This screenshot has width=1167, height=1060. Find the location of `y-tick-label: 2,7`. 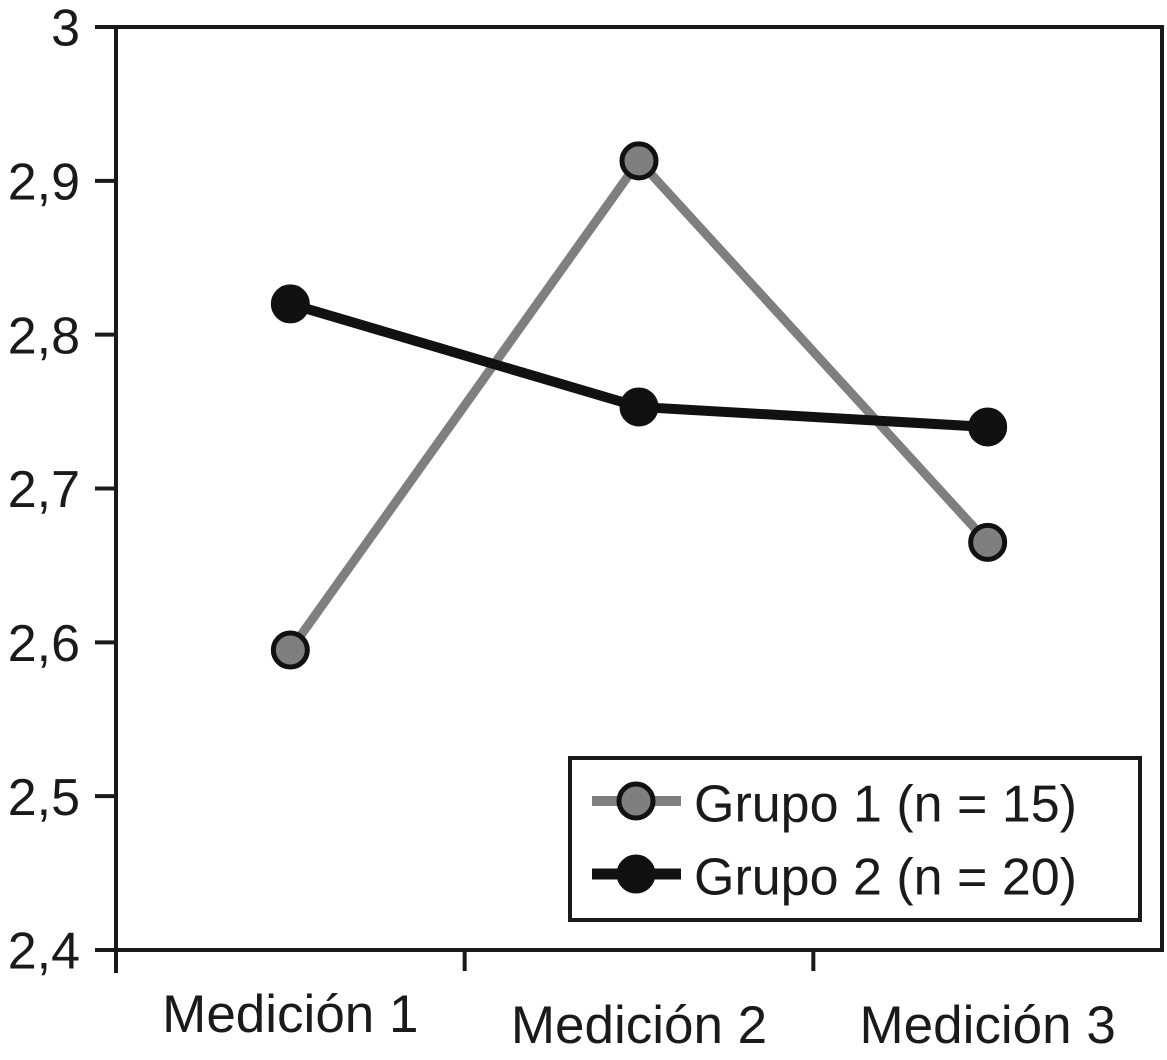

y-tick-label: 2,7 is located at coordinates (44, 490).